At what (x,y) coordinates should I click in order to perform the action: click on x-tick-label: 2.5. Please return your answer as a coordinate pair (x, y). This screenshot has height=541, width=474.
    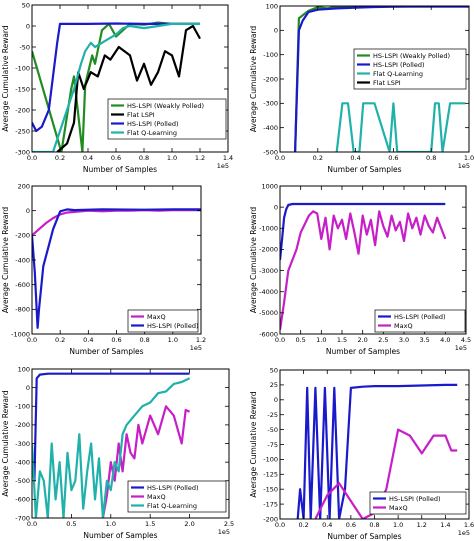
    Looking at the image, I should click on (383, 340).